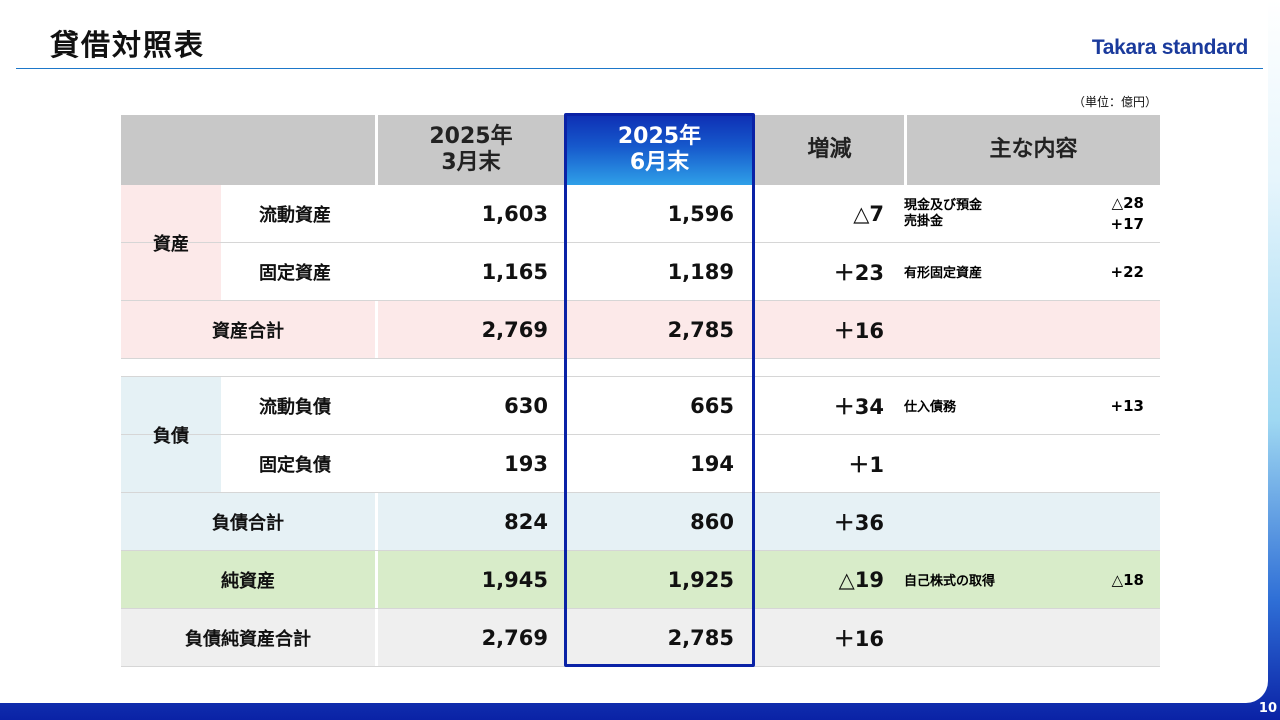  What do you see at coordinates (658, 579) in the screenshot?
I see `curr-cell: 1,925` at bounding box center [658, 579].